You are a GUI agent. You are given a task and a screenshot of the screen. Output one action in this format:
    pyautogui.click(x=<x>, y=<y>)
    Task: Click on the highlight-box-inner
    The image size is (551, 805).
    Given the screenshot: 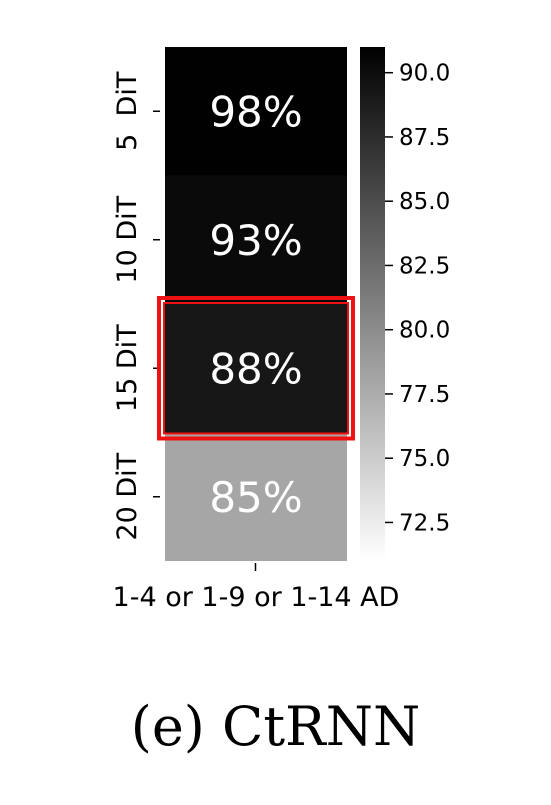 What is the action you would take?
    pyautogui.click(x=256, y=368)
    